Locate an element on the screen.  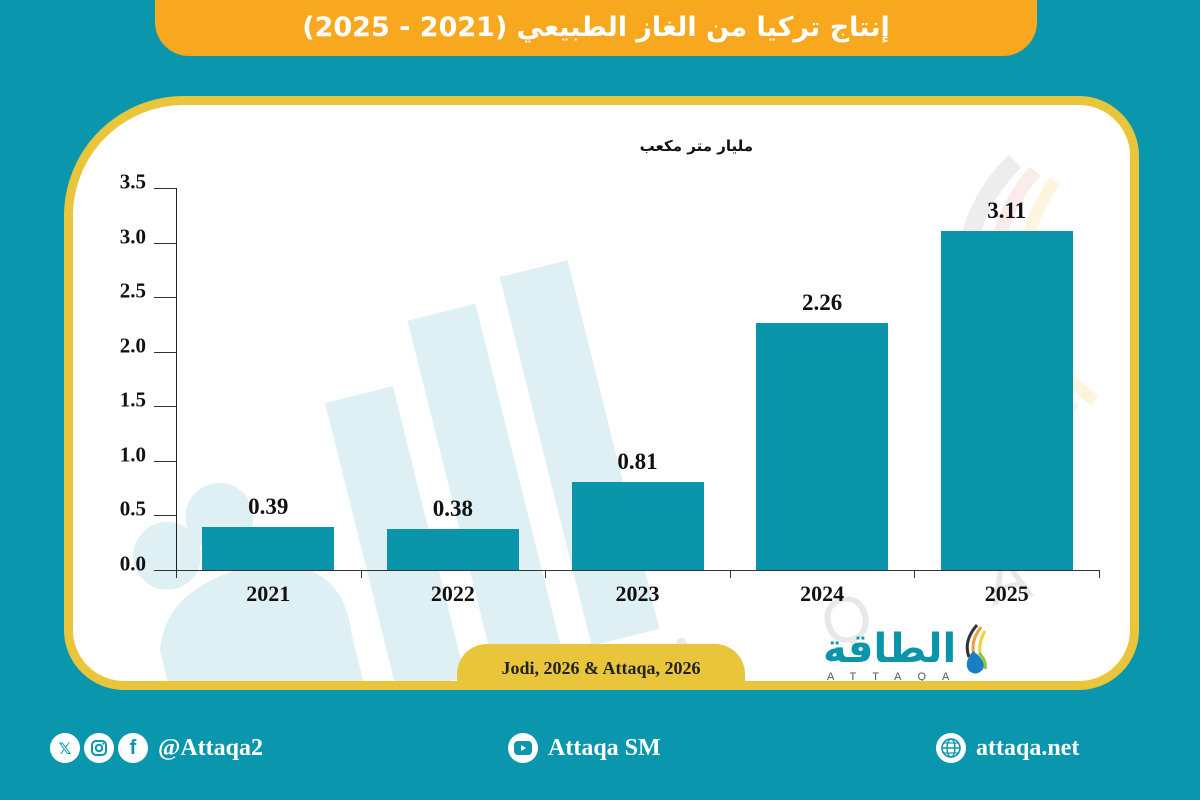
attaqa-logo: الطاقة ATTAQA is located at coordinates (912, 653).